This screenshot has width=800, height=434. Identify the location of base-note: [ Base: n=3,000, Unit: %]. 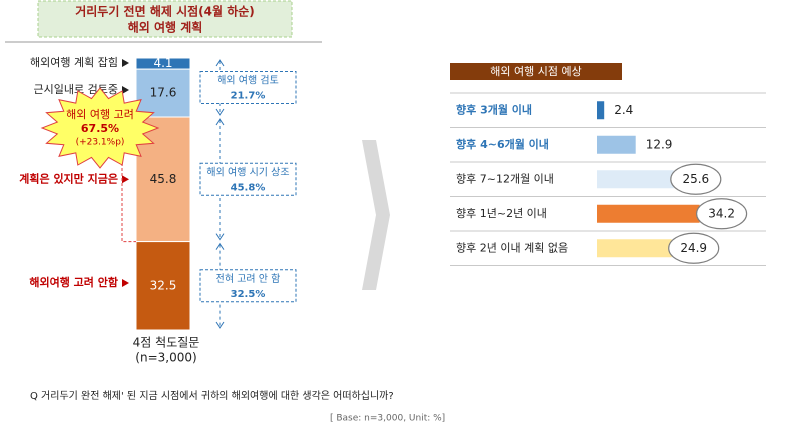
(387, 419).